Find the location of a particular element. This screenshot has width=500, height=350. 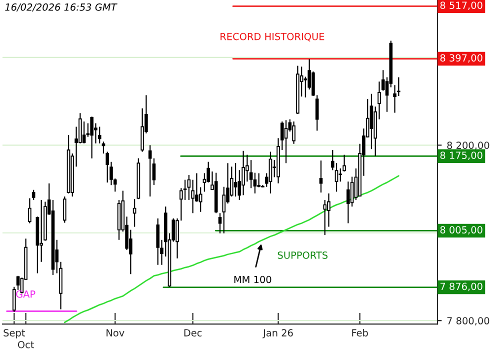

x-tick-label: Jan 26 is located at coordinates (277, 333).